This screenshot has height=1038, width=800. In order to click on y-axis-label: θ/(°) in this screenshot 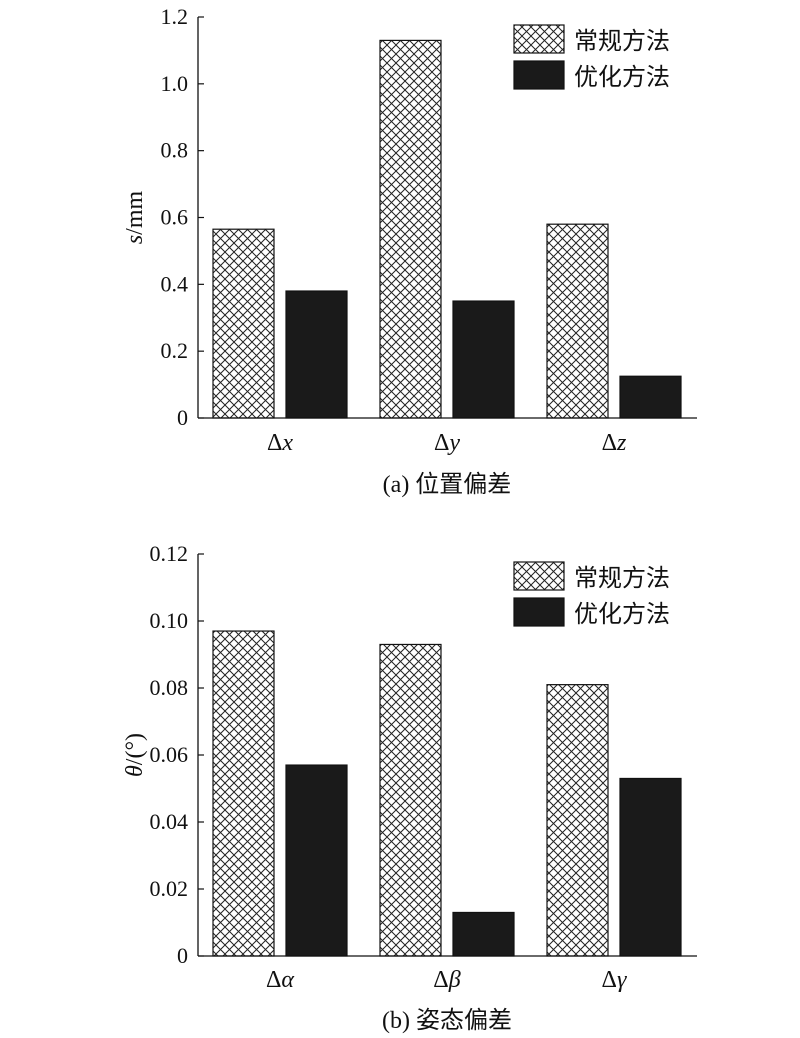, I will do `click(135, 755)`.